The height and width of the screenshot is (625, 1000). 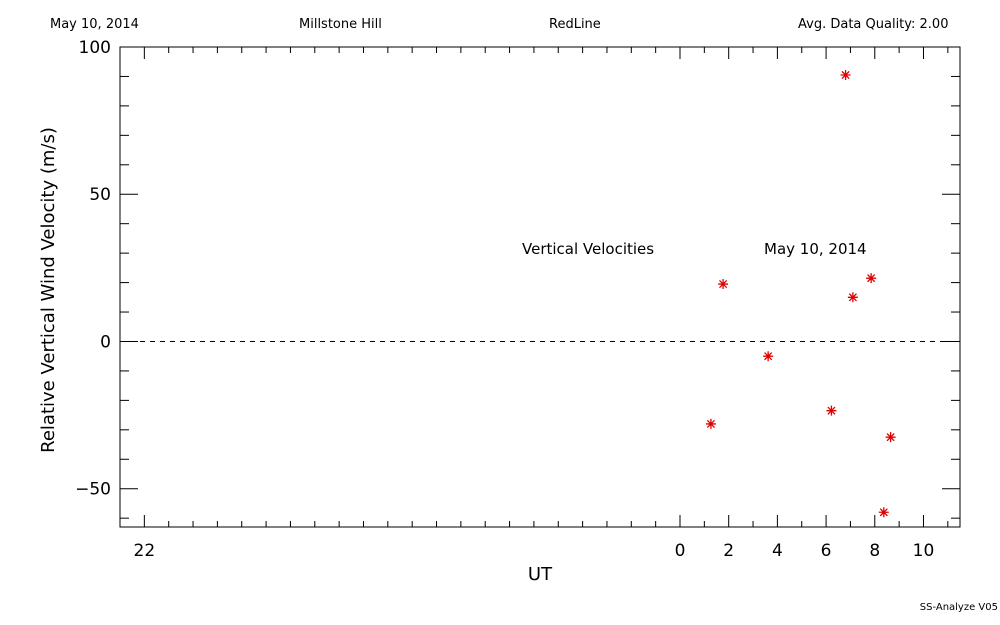 I want to click on x-tick-label: 0, so click(x=680, y=551).